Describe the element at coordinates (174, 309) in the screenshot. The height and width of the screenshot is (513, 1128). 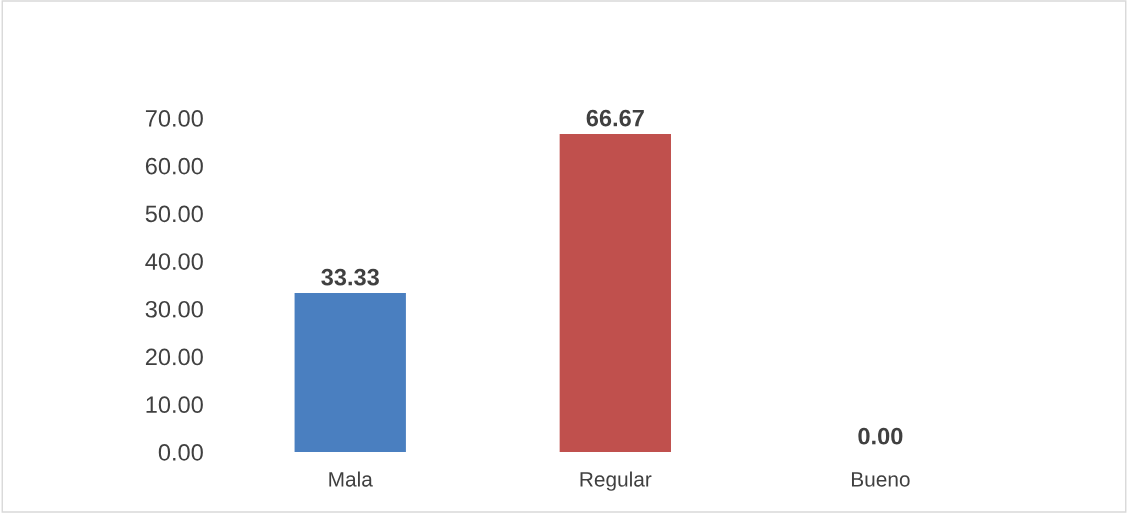
I see `y-tick-label: 30.00` at that location.